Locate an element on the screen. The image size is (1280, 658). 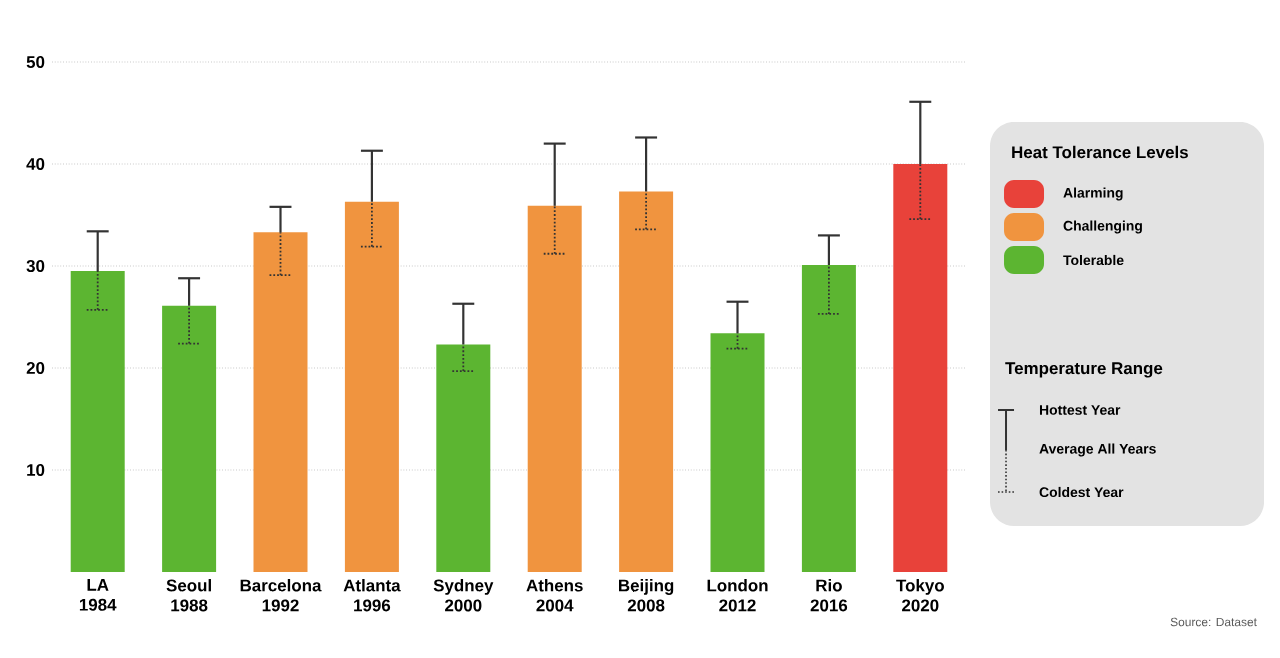
x-tick-label: Seoul 1988 is located at coordinates (188, 595).